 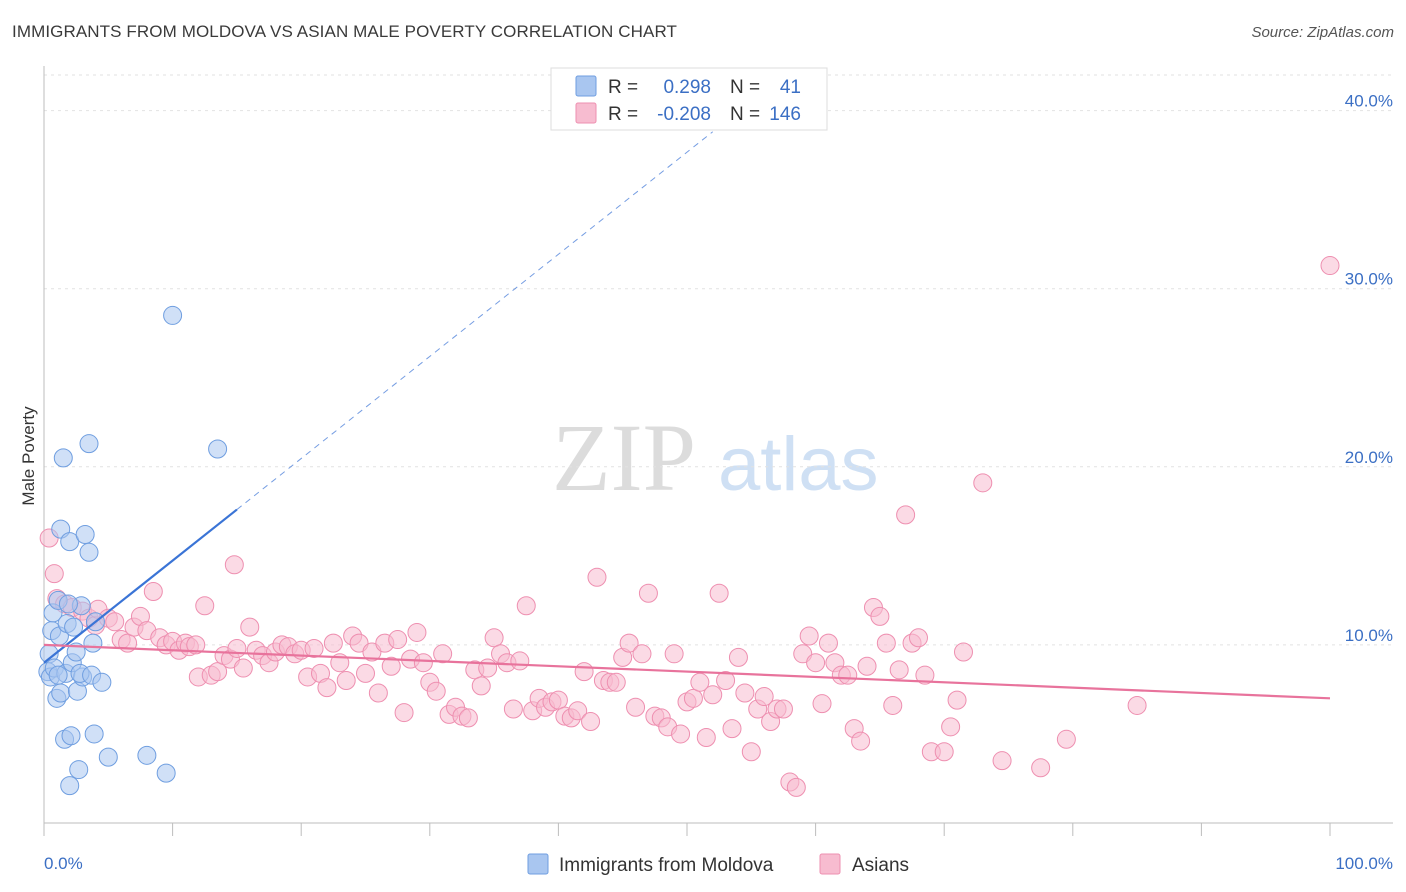 What do you see at coordinates (745, 87) in the screenshot?
I see `legend-n-label-moldova: N =` at bounding box center [745, 87].